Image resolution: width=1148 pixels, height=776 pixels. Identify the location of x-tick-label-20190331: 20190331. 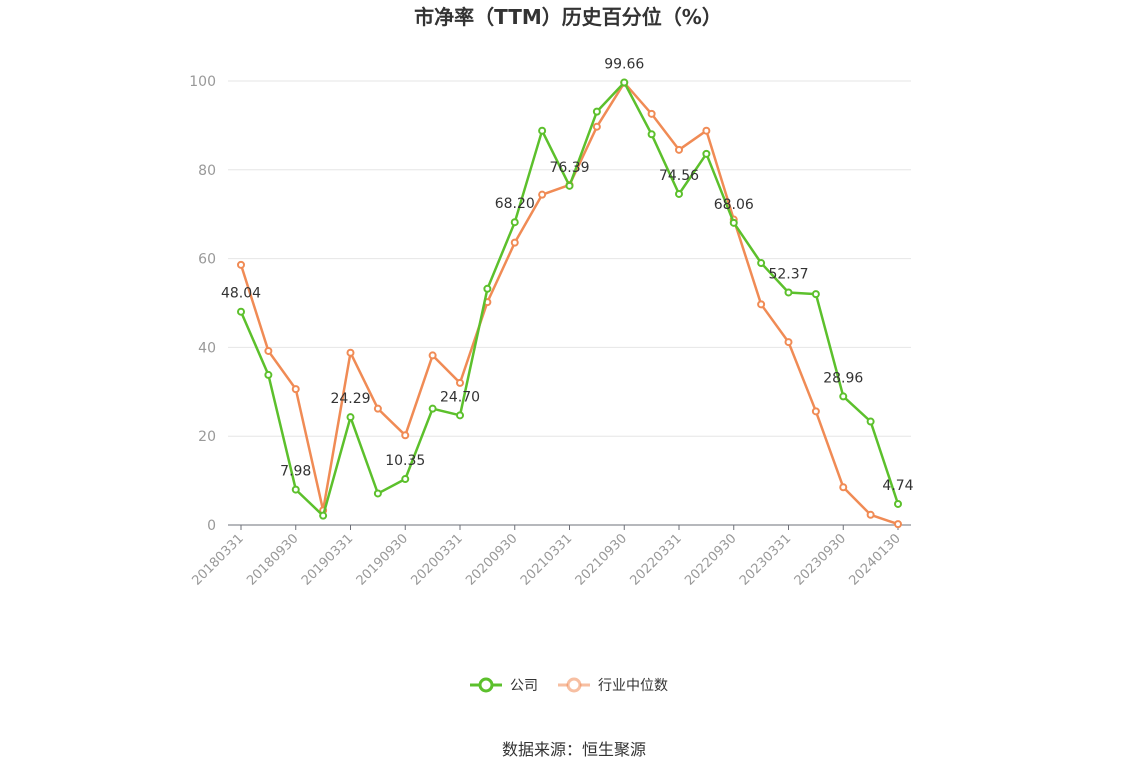
(327, 559).